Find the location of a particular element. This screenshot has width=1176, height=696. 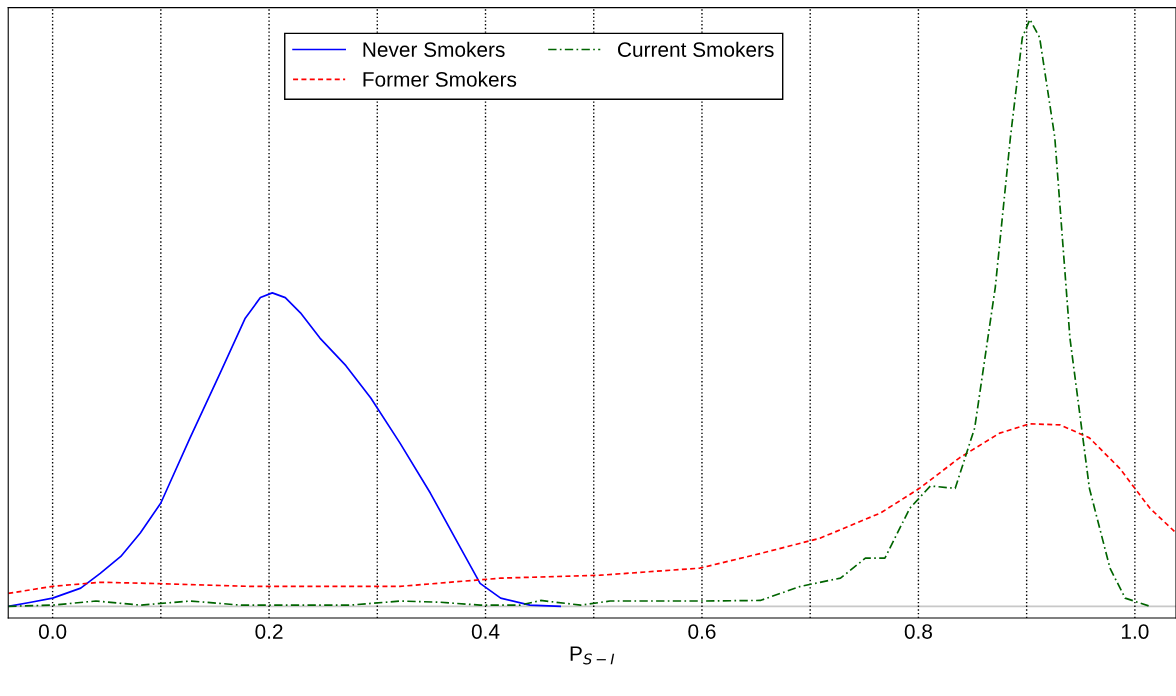

x-tick-label: 0.8 is located at coordinates (918, 631).